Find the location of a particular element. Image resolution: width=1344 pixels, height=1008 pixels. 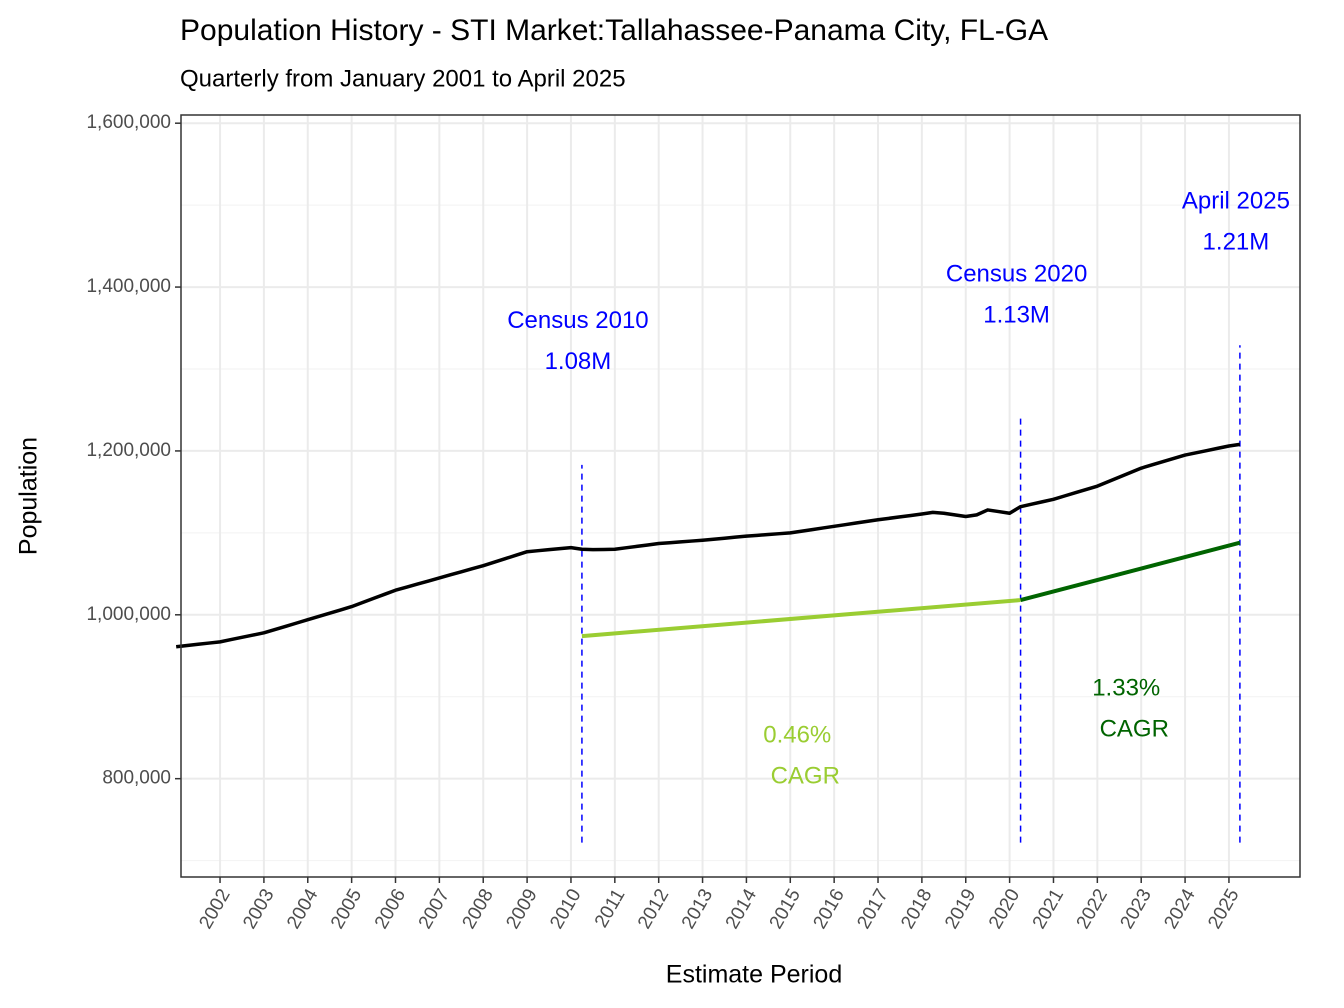

annotation-label: 1.21M is located at coordinates (1236, 242).